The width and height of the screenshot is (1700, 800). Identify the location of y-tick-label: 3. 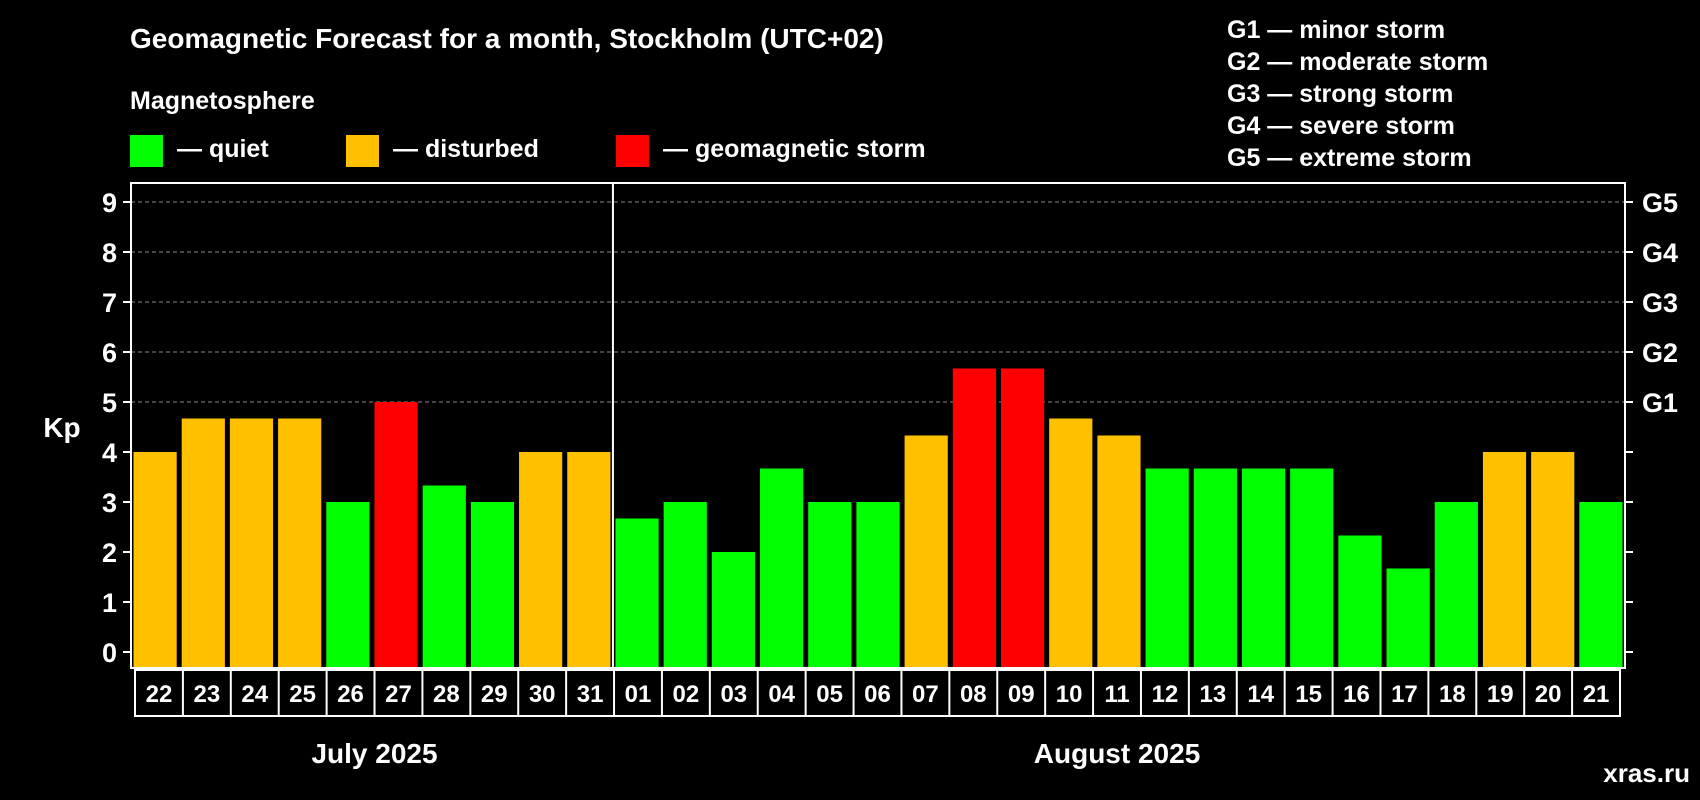
(109, 503).